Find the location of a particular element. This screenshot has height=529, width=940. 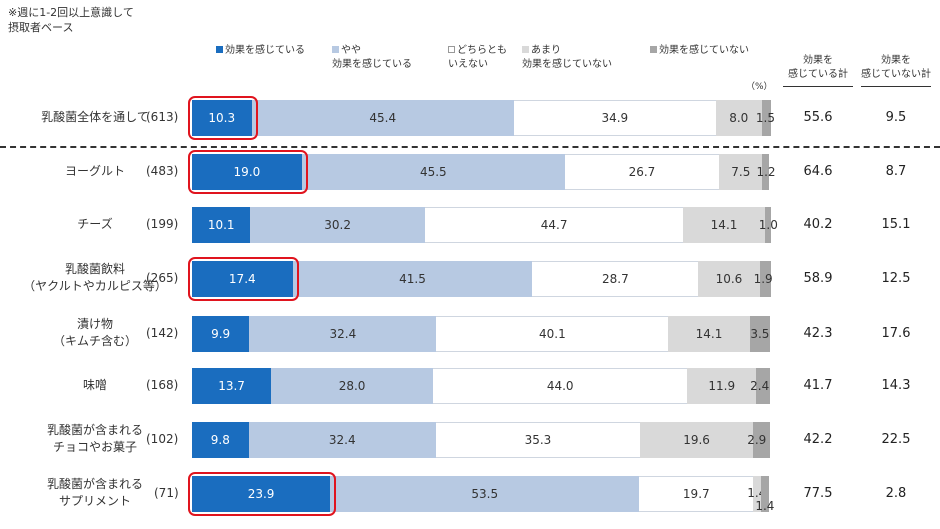

bar-segment: 23.9 is located at coordinates (261, 494).